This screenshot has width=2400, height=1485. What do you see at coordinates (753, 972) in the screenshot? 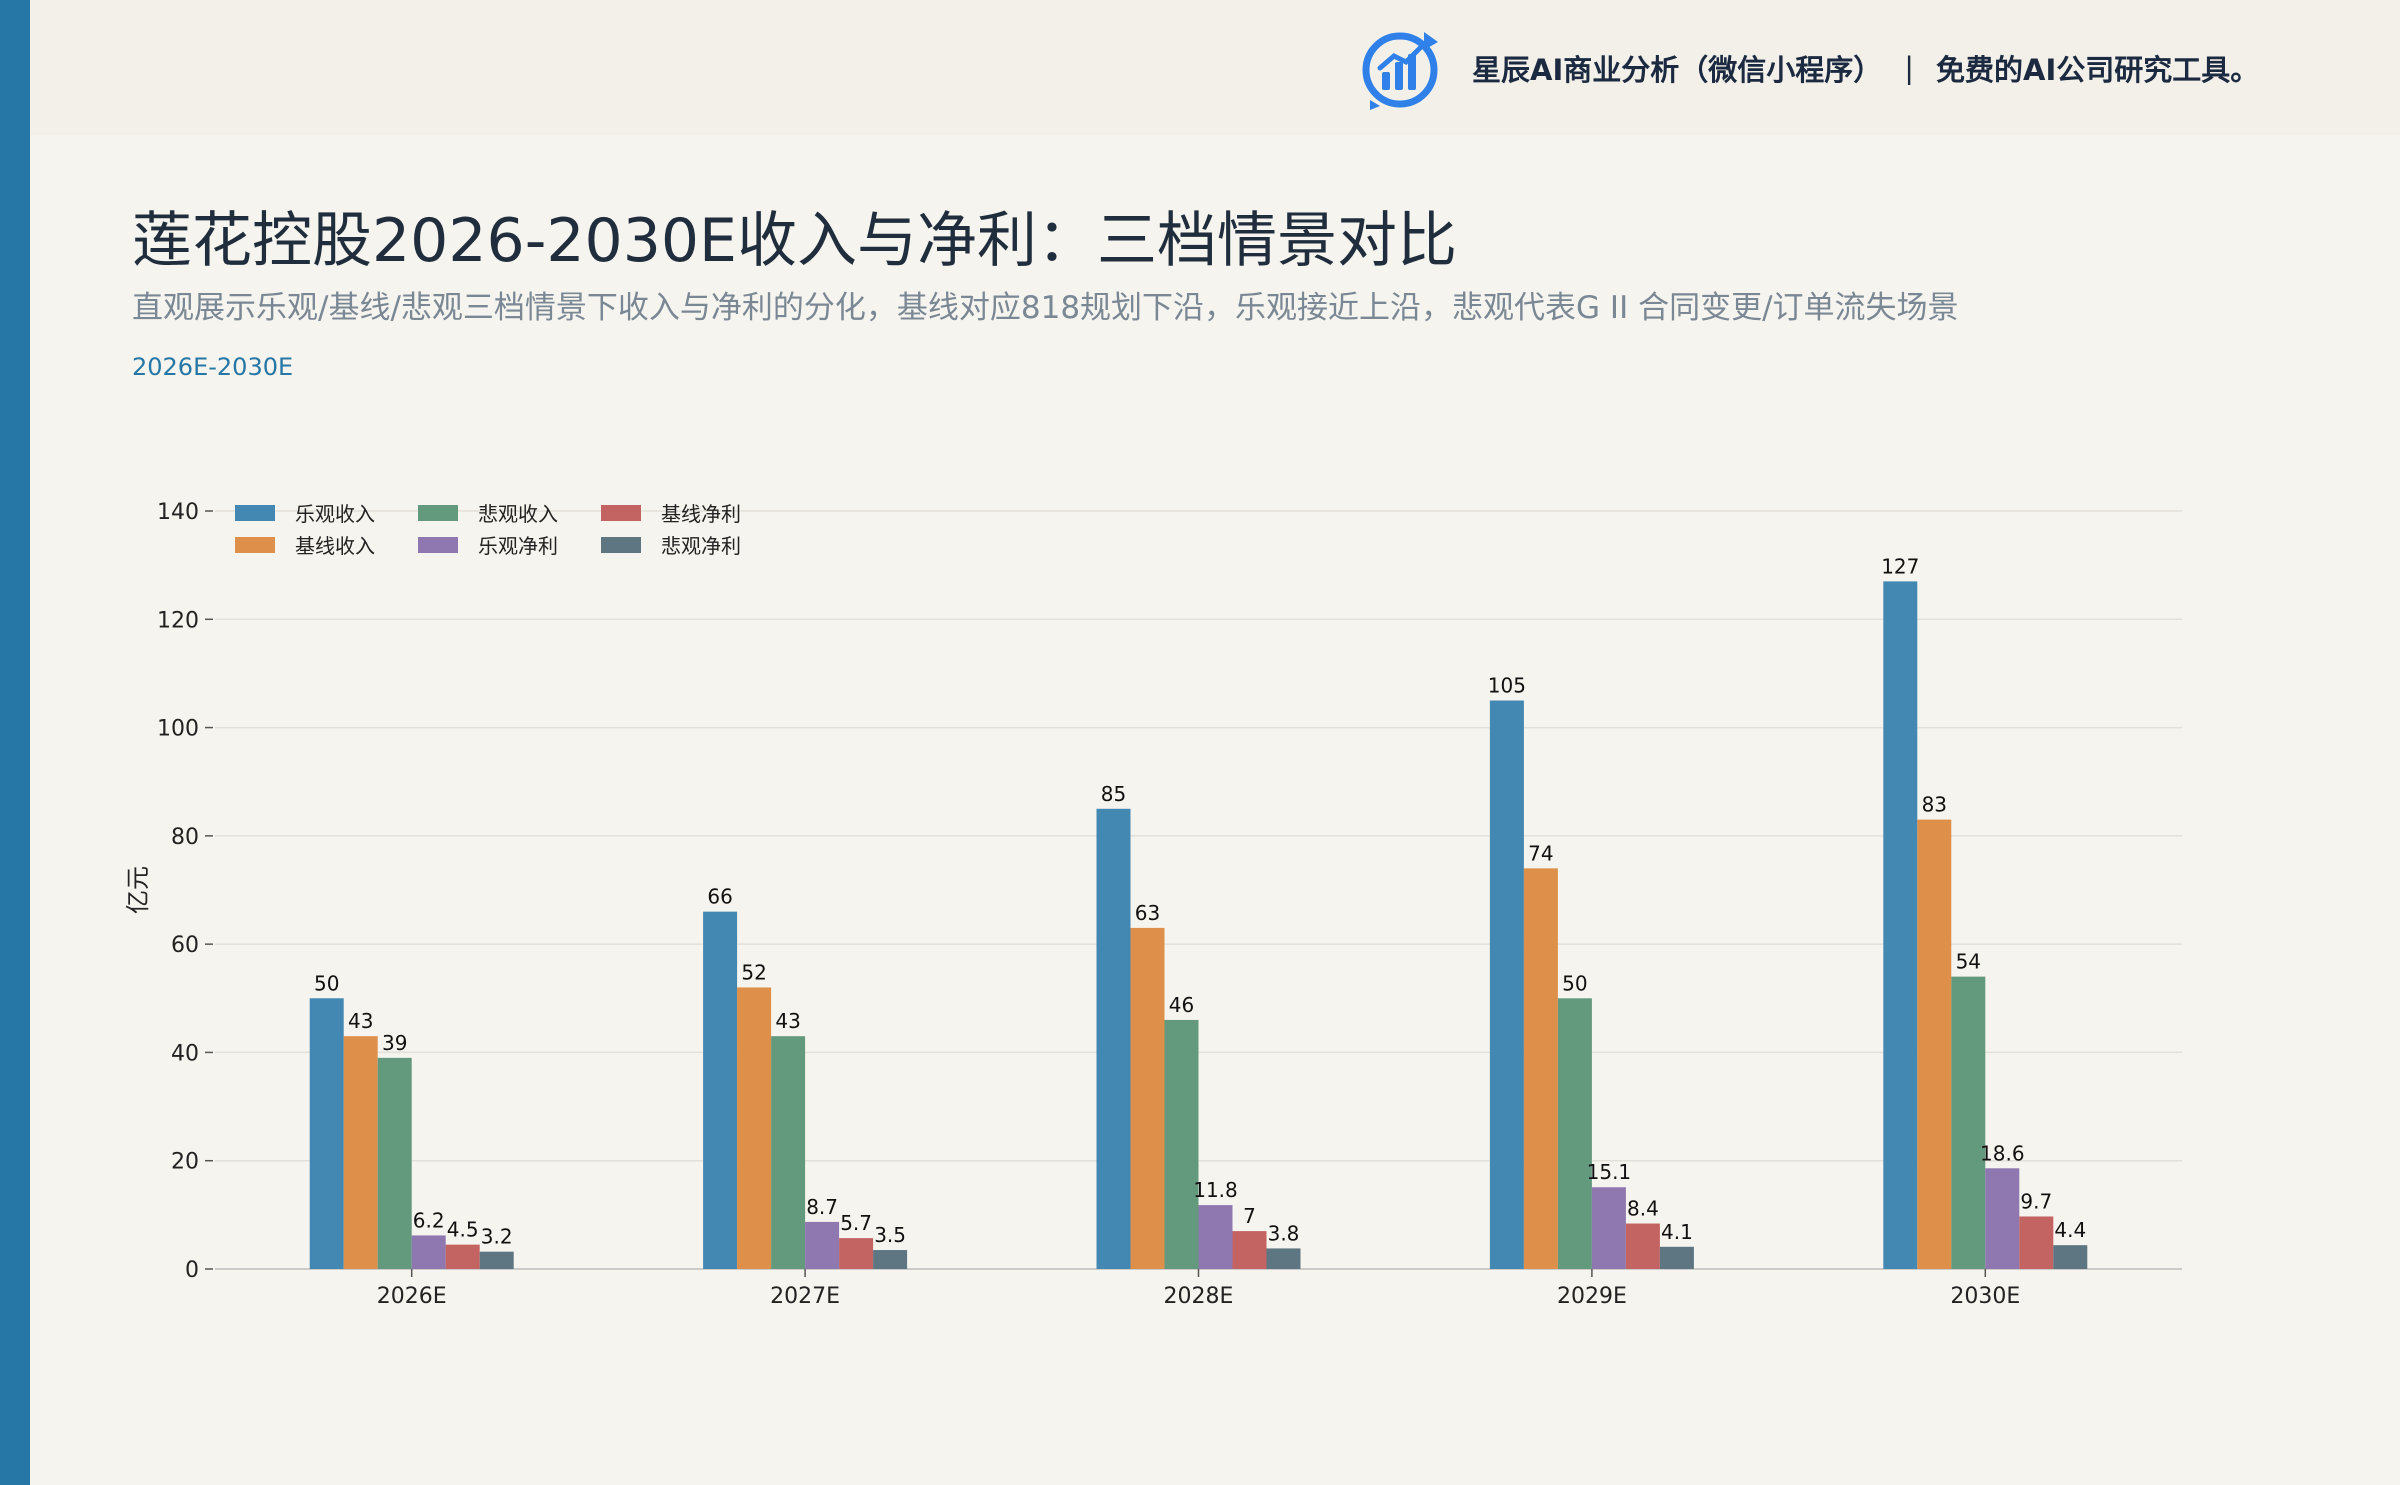
I see `data-label: 52` at bounding box center [753, 972].